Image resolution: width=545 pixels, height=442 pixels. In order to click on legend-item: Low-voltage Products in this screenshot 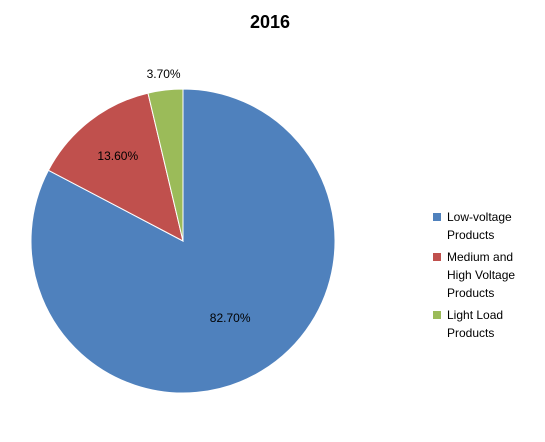, I will do `click(483, 226)`.